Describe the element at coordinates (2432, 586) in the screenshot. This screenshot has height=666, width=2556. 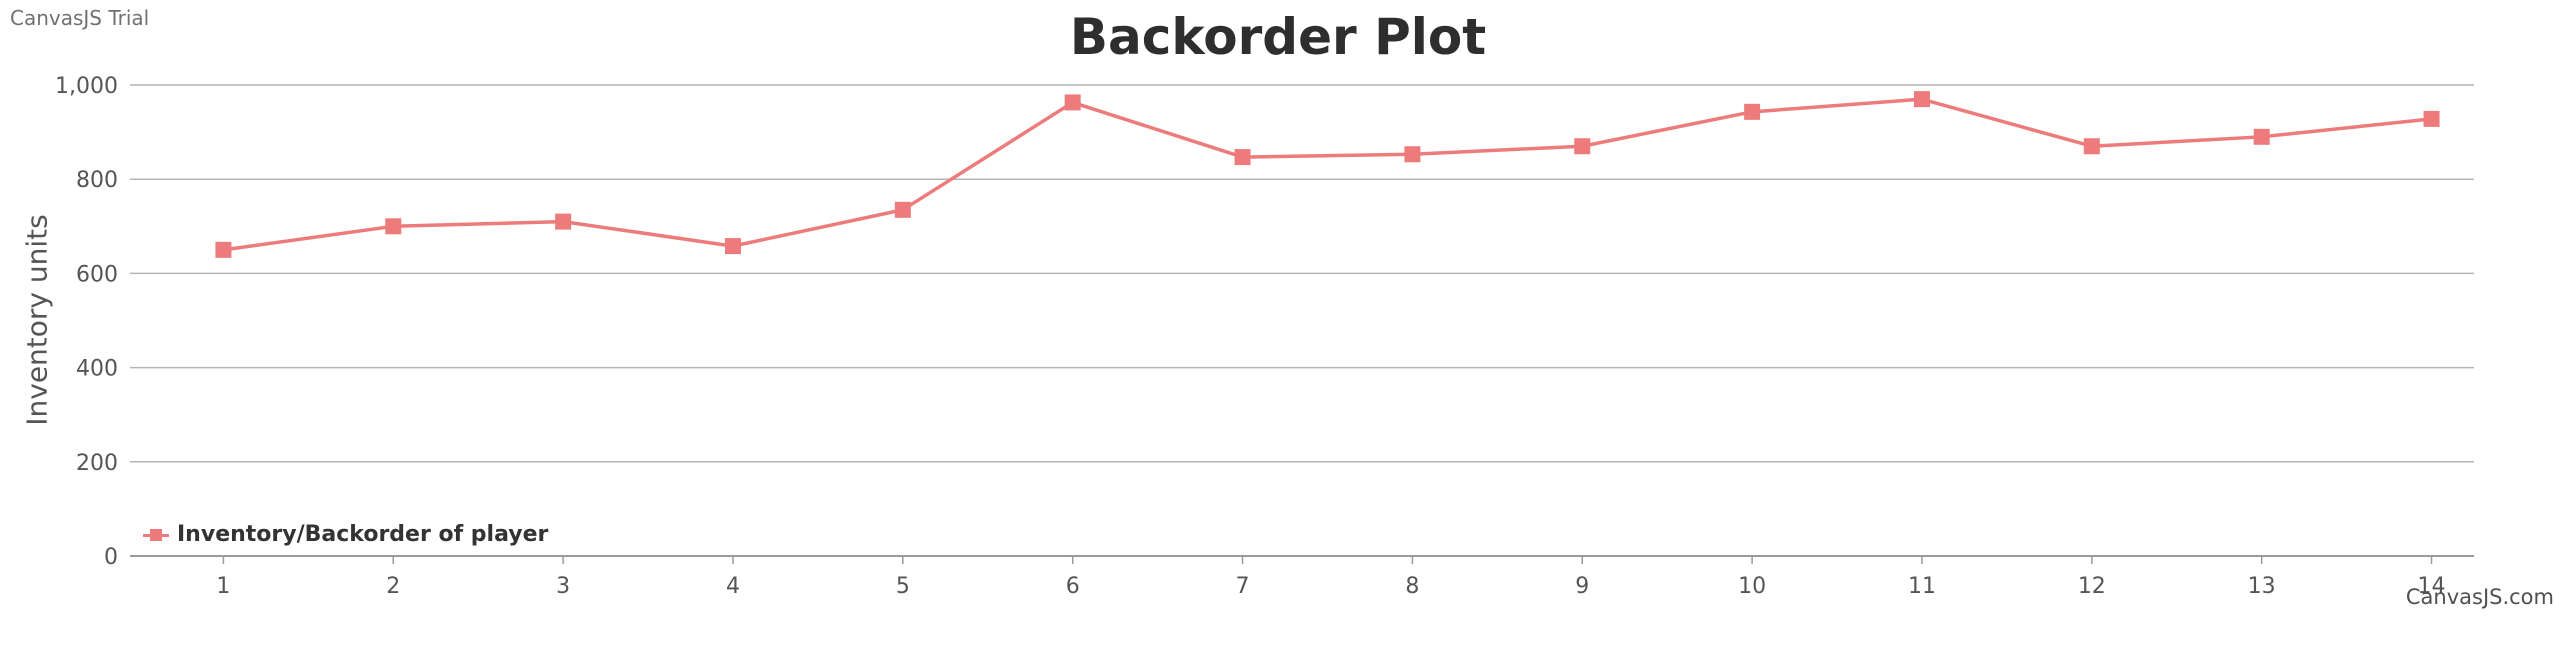
I see `x-tick-label: 14` at that location.